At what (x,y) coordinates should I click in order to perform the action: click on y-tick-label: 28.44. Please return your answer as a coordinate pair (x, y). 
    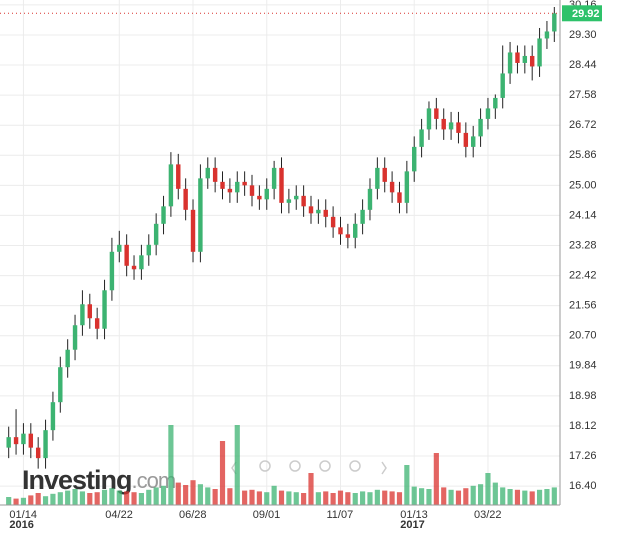
    Looking at the image, I should click on (583, 65).